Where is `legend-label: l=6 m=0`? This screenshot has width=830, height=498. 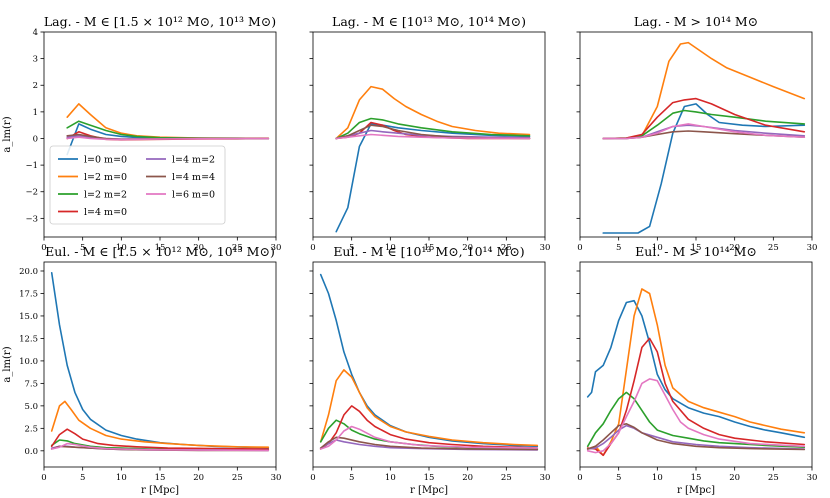 legend-label: l=6 m=0 is located at coordinates (193, 195).